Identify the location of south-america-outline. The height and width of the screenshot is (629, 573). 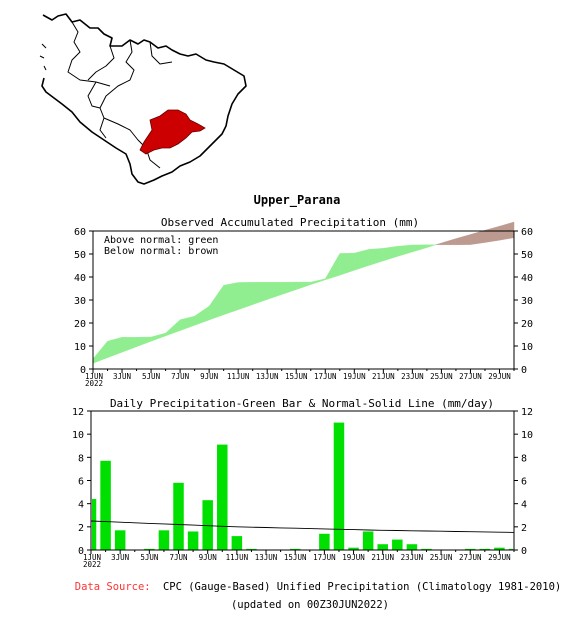
(144, 99).